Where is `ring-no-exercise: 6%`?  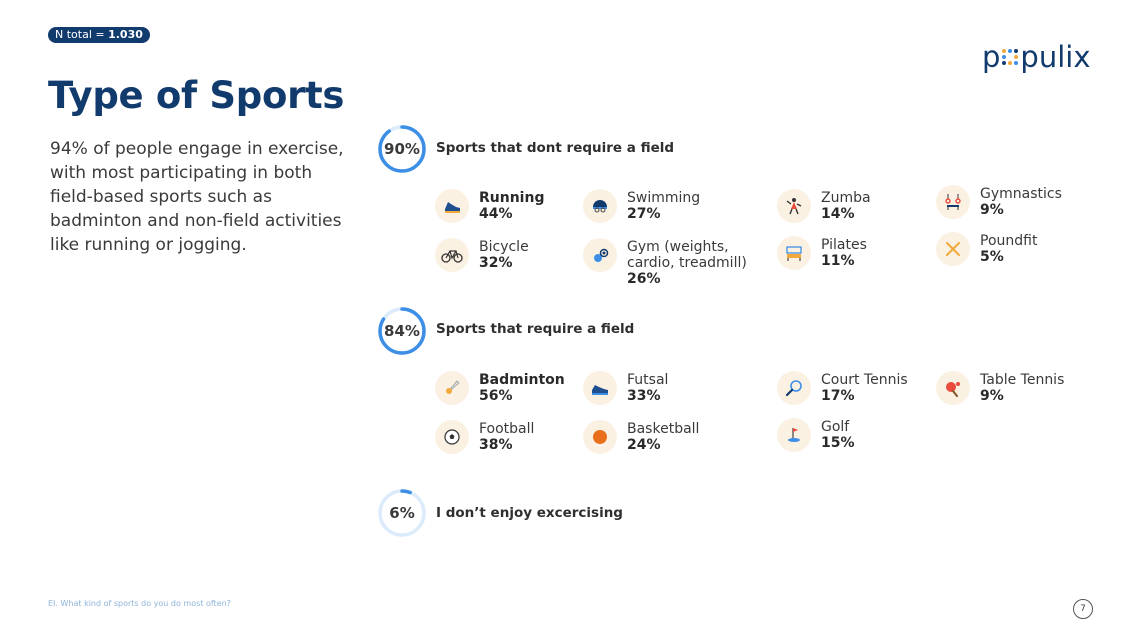
ring-no-exercise: 6% is located at coordinates (402, 513).